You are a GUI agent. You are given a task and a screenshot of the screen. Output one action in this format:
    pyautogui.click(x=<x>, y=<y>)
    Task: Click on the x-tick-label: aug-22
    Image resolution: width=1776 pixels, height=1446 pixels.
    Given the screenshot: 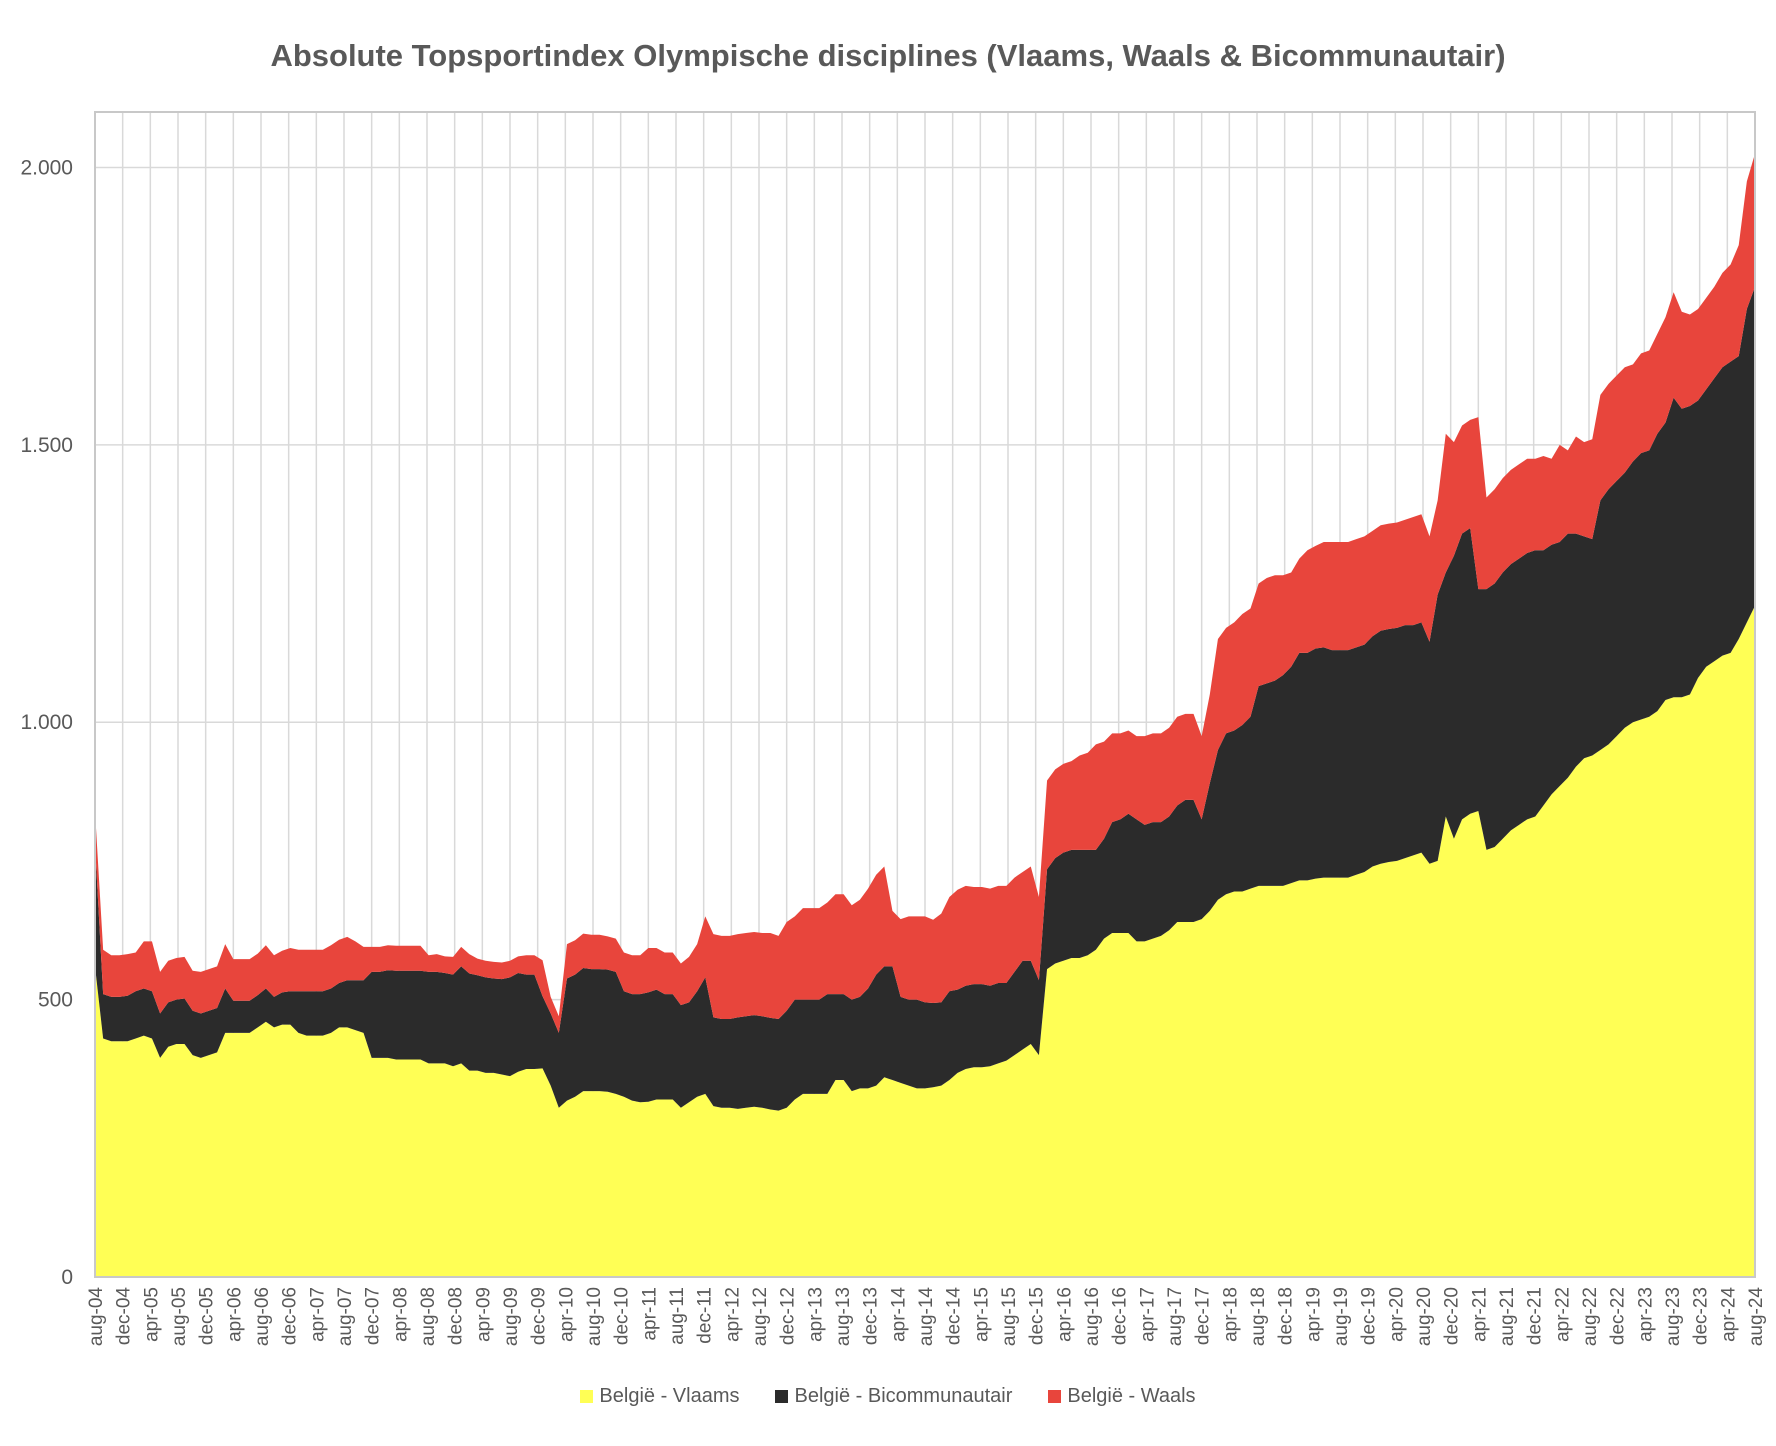 What is the action you would take?
    pyautogui.click(x=1590, y=1316)
    